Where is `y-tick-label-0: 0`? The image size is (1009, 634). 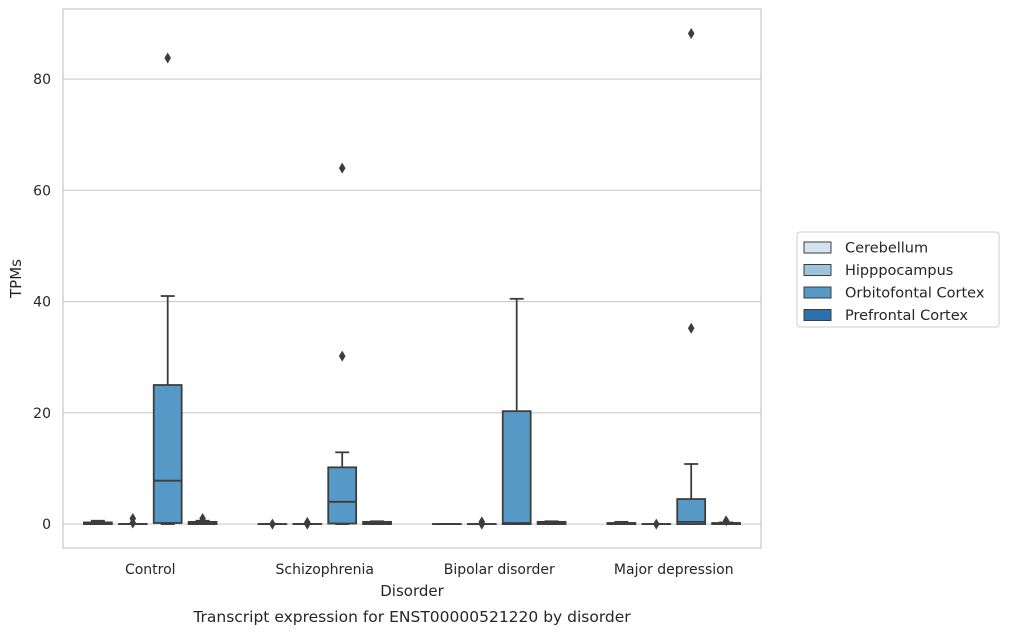
y-tick-label-0: 0 is located at coordinates (46, 525).